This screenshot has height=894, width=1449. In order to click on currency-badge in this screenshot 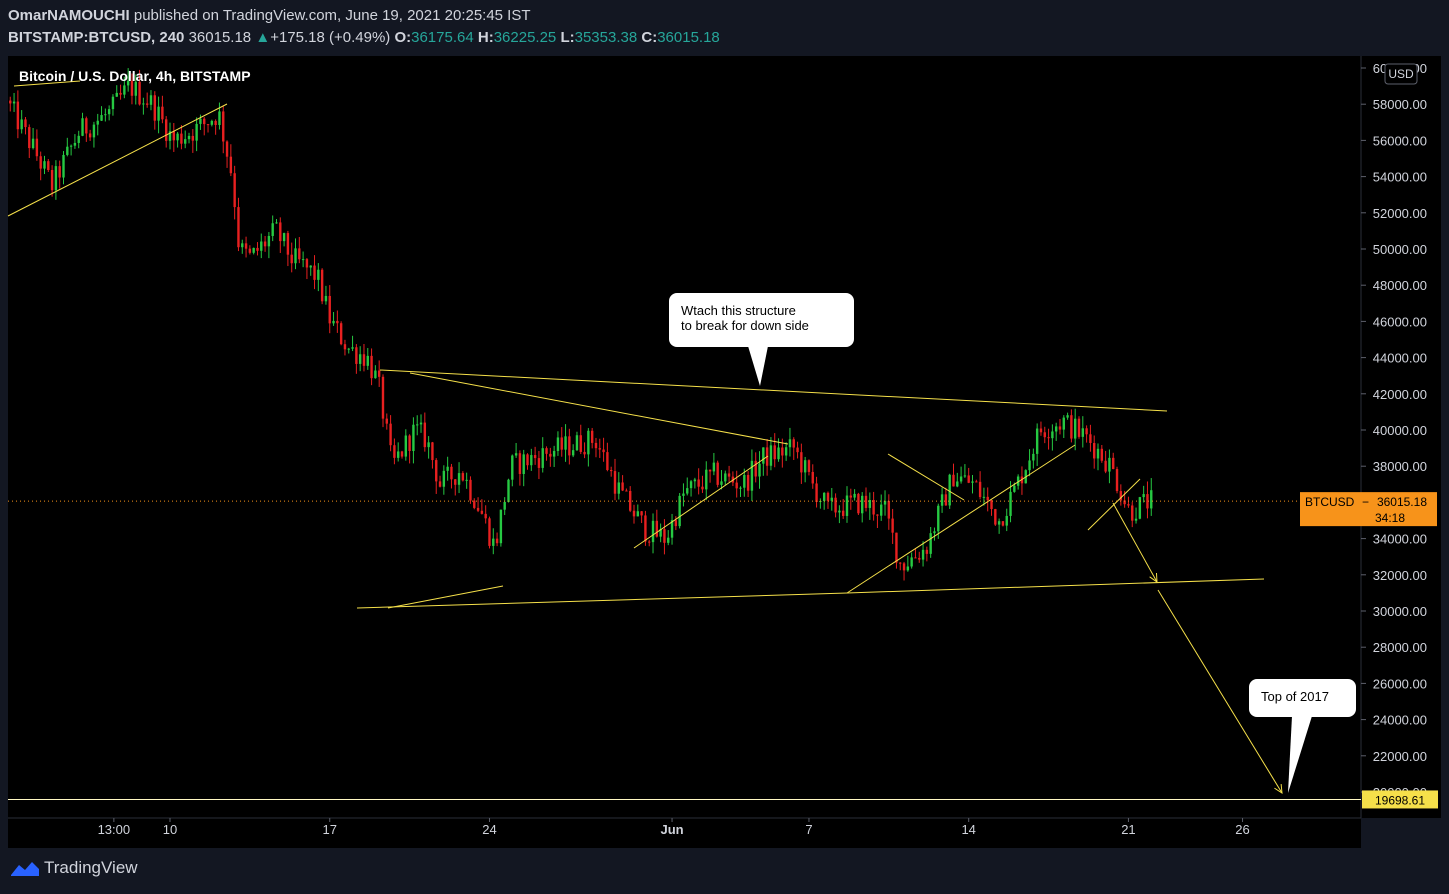, I will do `click(1401, 74)`.